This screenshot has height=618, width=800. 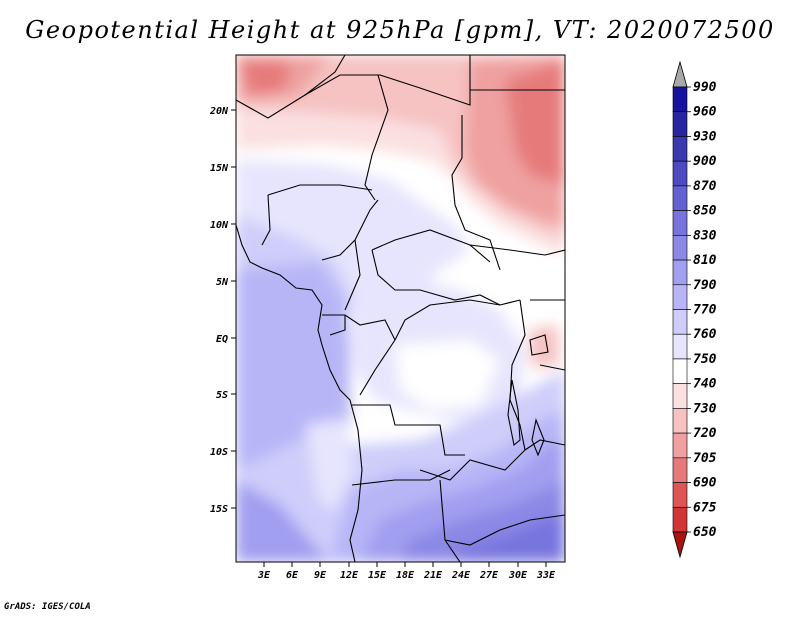 I want to click on colorbar-label: 720, so click(x=705, y=433).